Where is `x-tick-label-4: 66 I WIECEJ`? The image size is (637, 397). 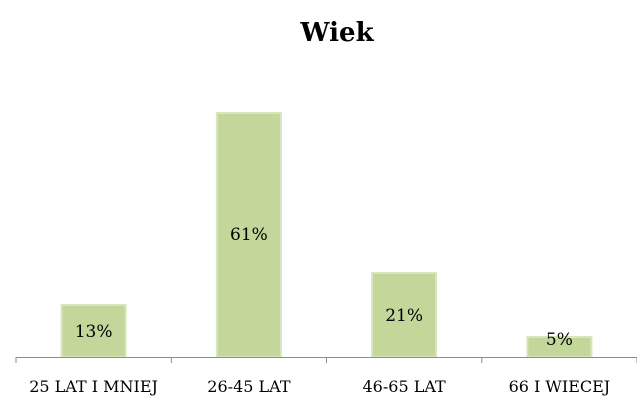
x-tick-label-4: 66 I WIECEJ is located at coordinates (560, 386).